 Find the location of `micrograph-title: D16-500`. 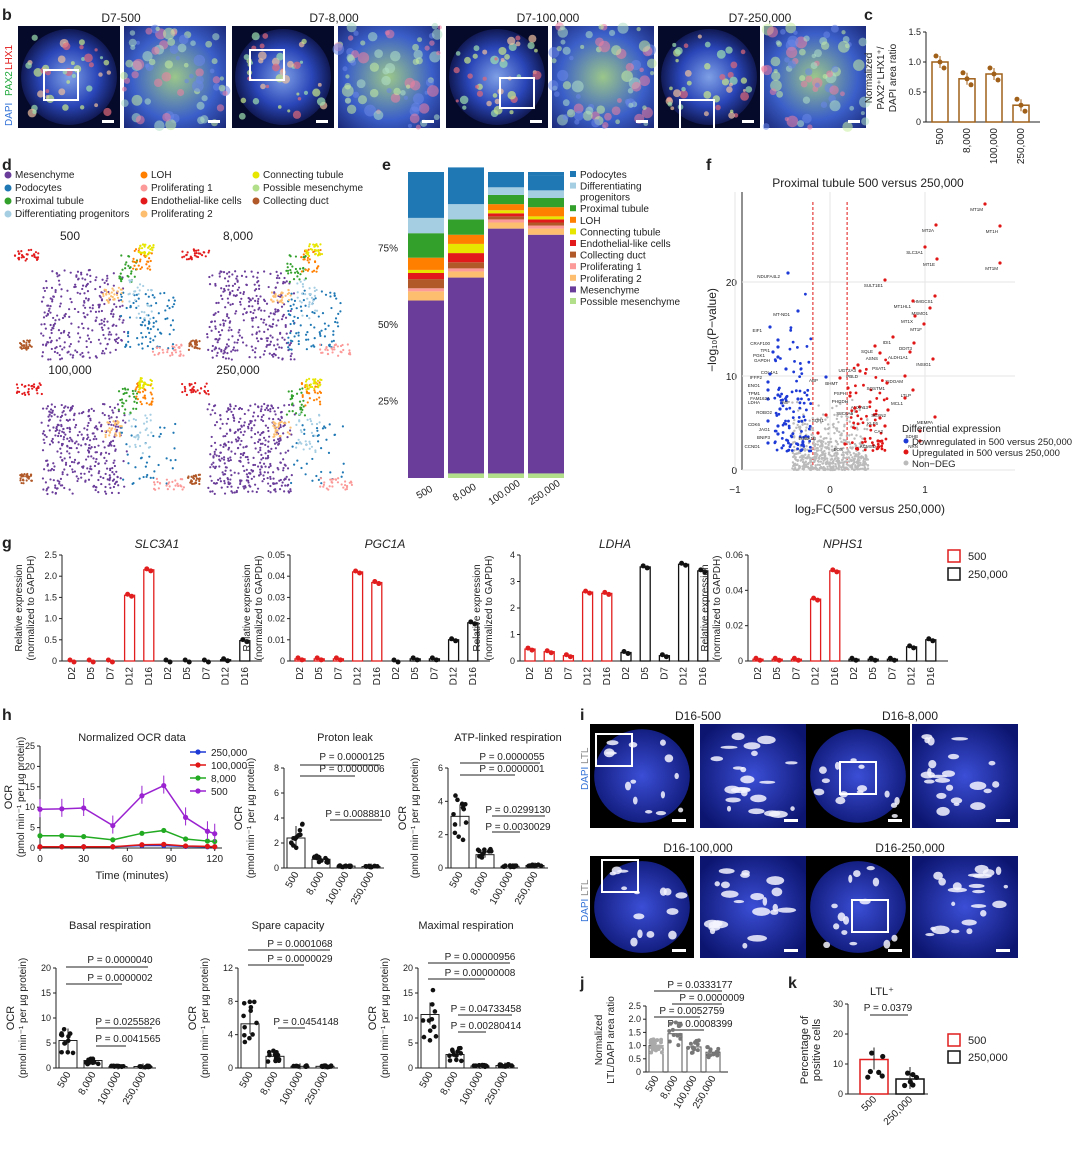

micrograph-title: D16-500 is located at coordinates (698, 716).